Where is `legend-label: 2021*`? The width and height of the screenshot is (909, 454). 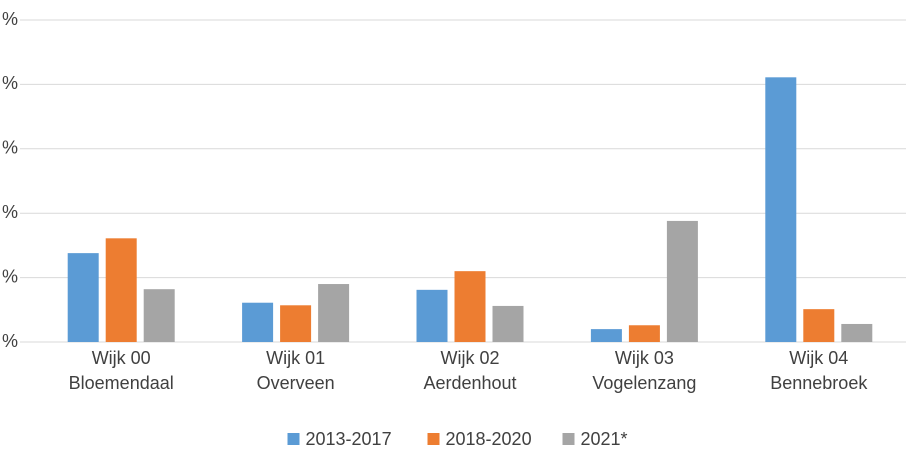
legend-label: 2021* is located at coordinates (604, 439).